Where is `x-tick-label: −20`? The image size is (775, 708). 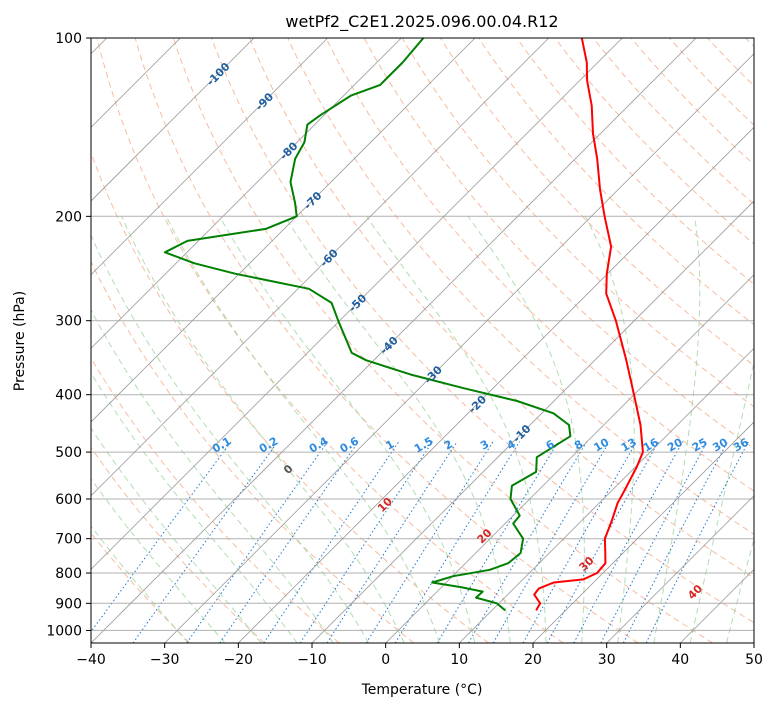
x-tick-label: −20 is located at coordinates (239, 660).